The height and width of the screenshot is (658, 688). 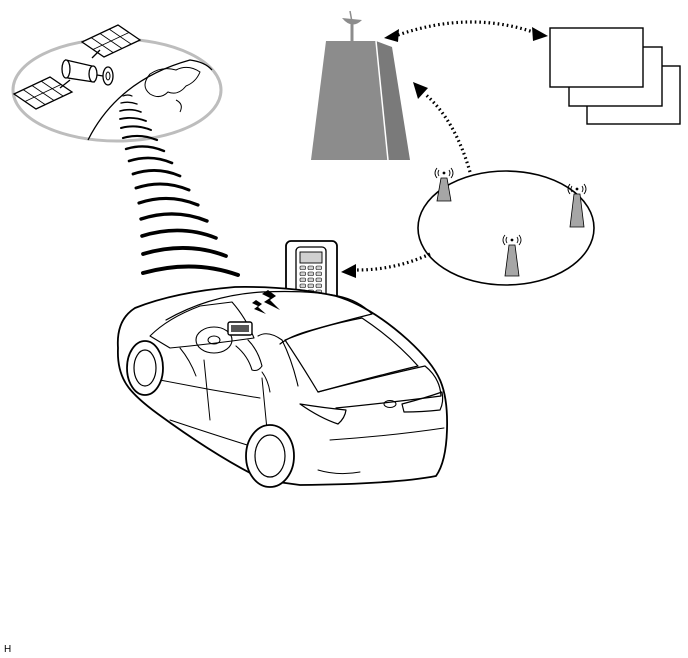 I want to click on satellite-icon, so click(x=77, y=67).